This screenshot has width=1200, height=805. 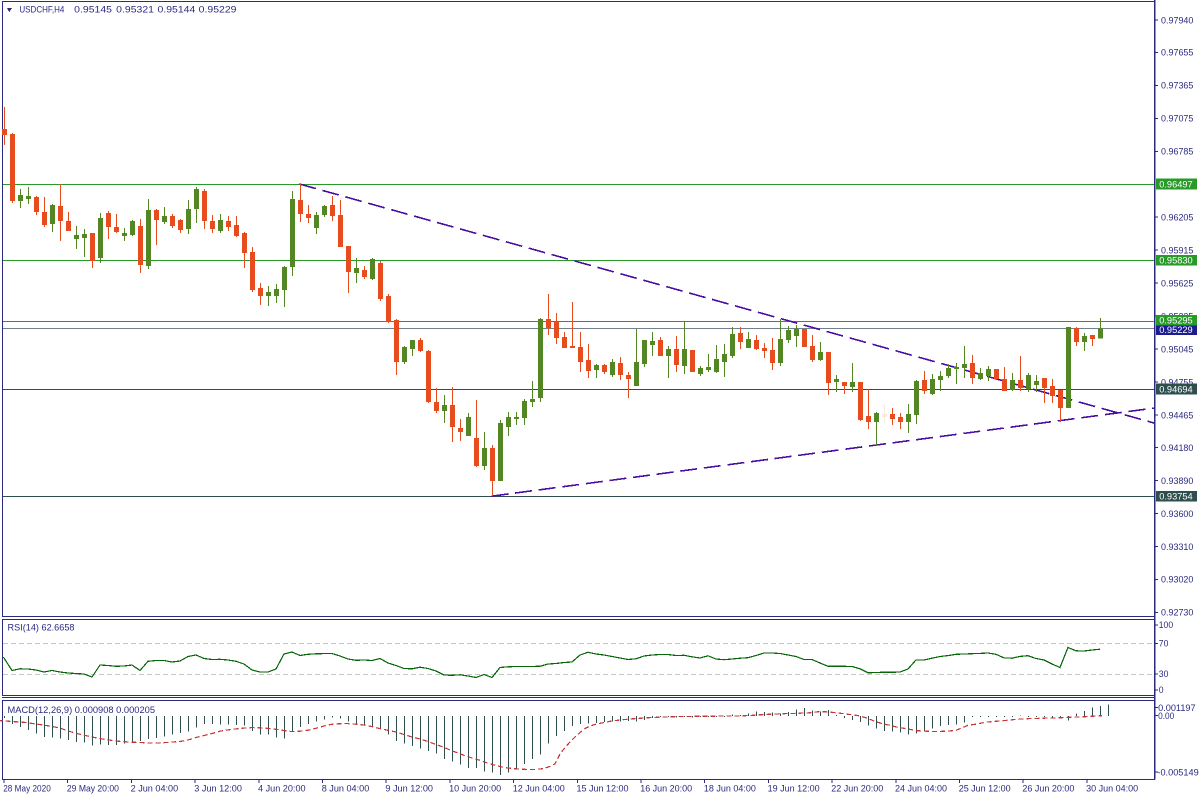 What do you see at coordinates (1176, 184) in the screenshot?
I see `svg-text: 0.96497` at bounding box center [1176, 184].